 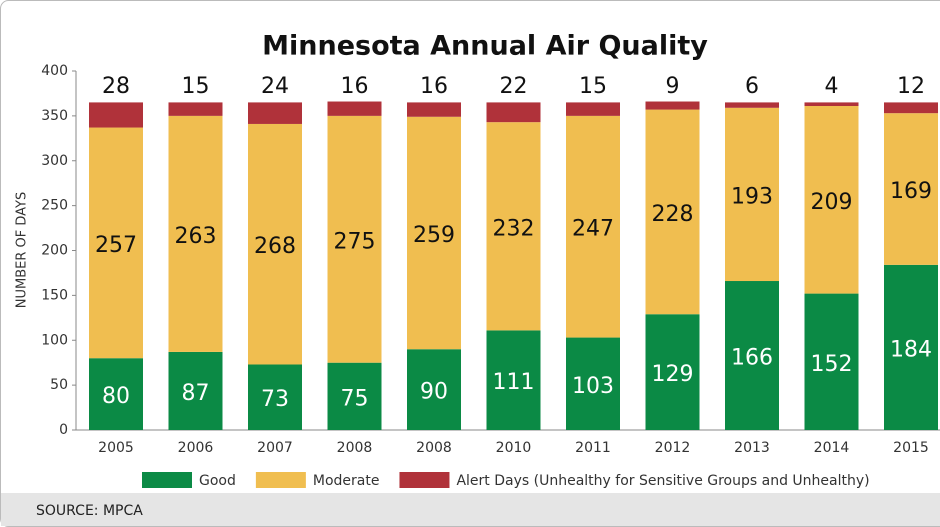 I want to click on value-label: 129, so click(x=673, y=374).